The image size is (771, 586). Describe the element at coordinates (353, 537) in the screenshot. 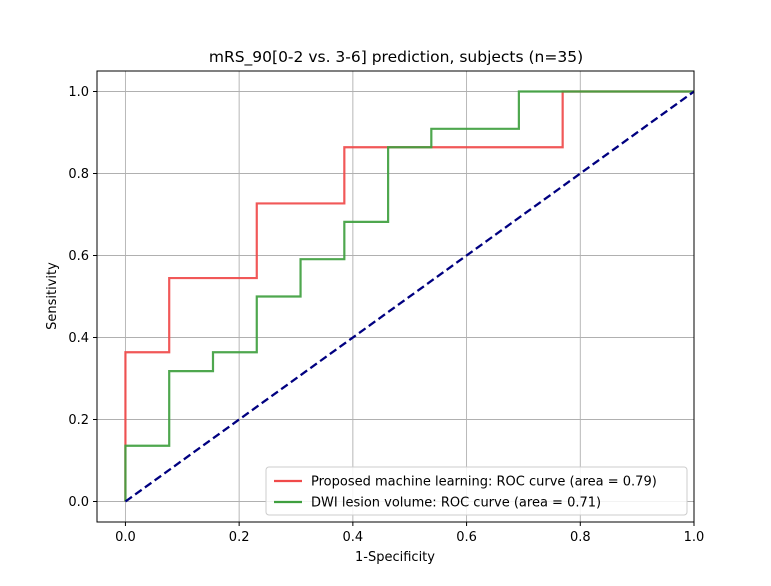

I see `x-tick-label: 0.4` at that location.